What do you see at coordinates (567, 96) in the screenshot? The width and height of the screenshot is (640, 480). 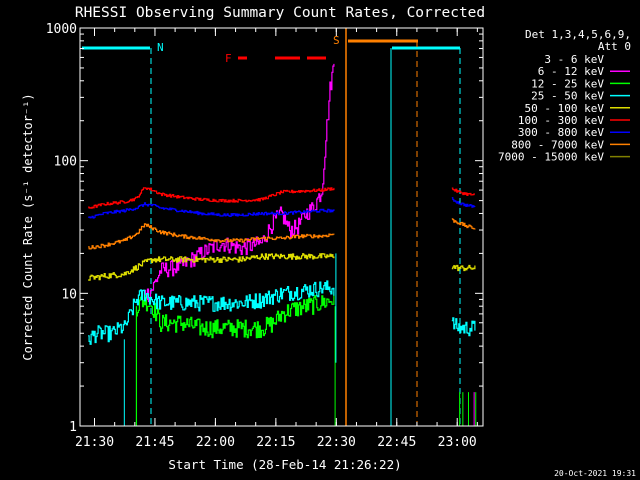 I see `legend-entry-label: 25 - 50 keV` at bounding box center [567, 96].